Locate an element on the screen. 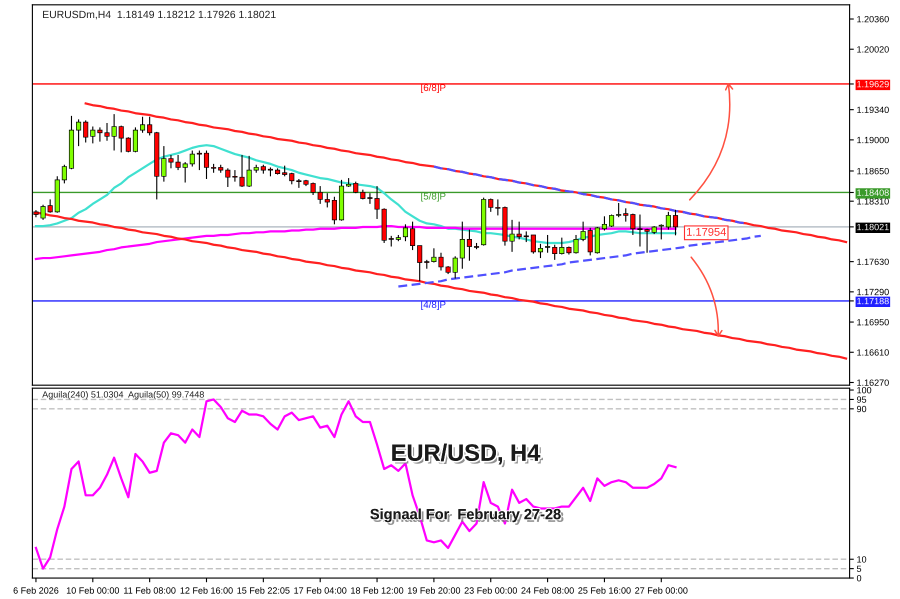  y-tick-label: 1.19340 is located at coordinates (873, 110).